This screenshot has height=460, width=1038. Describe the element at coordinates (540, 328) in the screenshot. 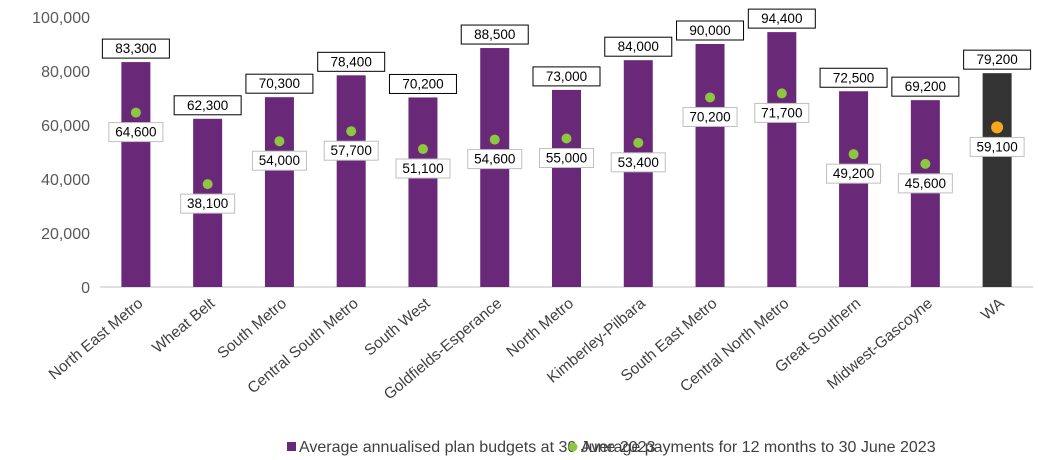

I see `x-tick-label: North Metro` at that location.